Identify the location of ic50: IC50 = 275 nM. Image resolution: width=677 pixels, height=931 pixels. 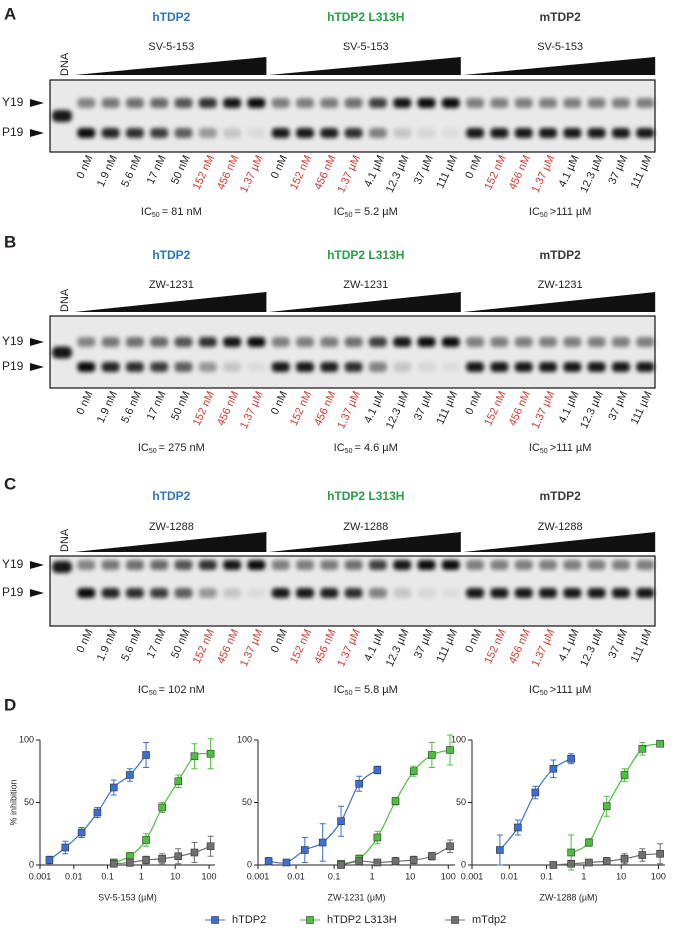
(171, 448).